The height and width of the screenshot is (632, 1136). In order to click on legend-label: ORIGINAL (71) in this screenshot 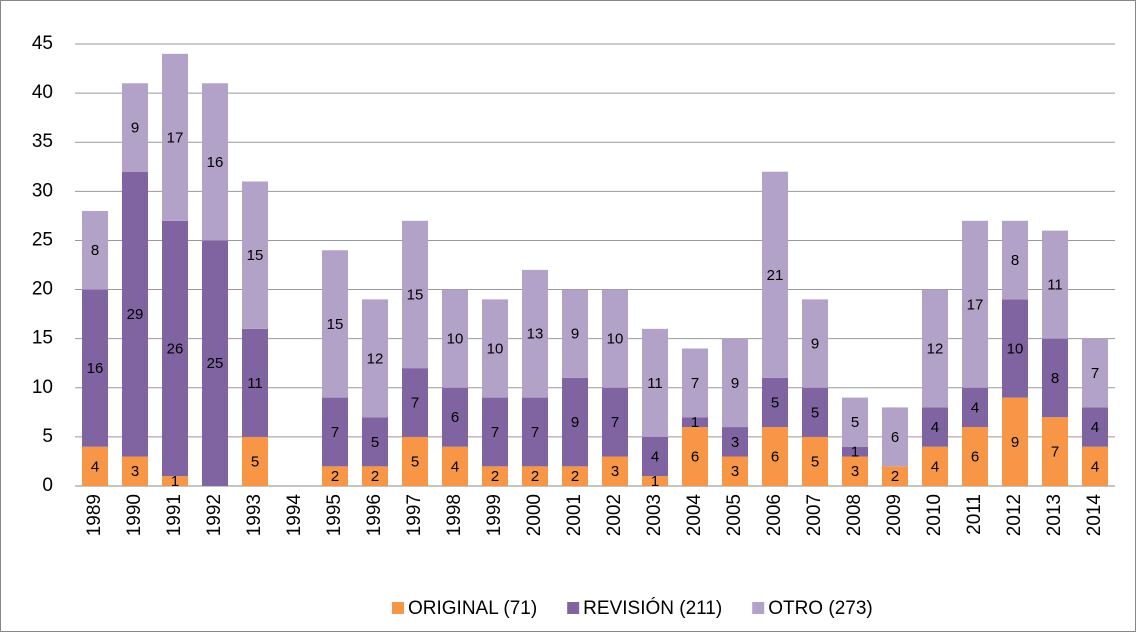, I will do `click(472, 608)`.